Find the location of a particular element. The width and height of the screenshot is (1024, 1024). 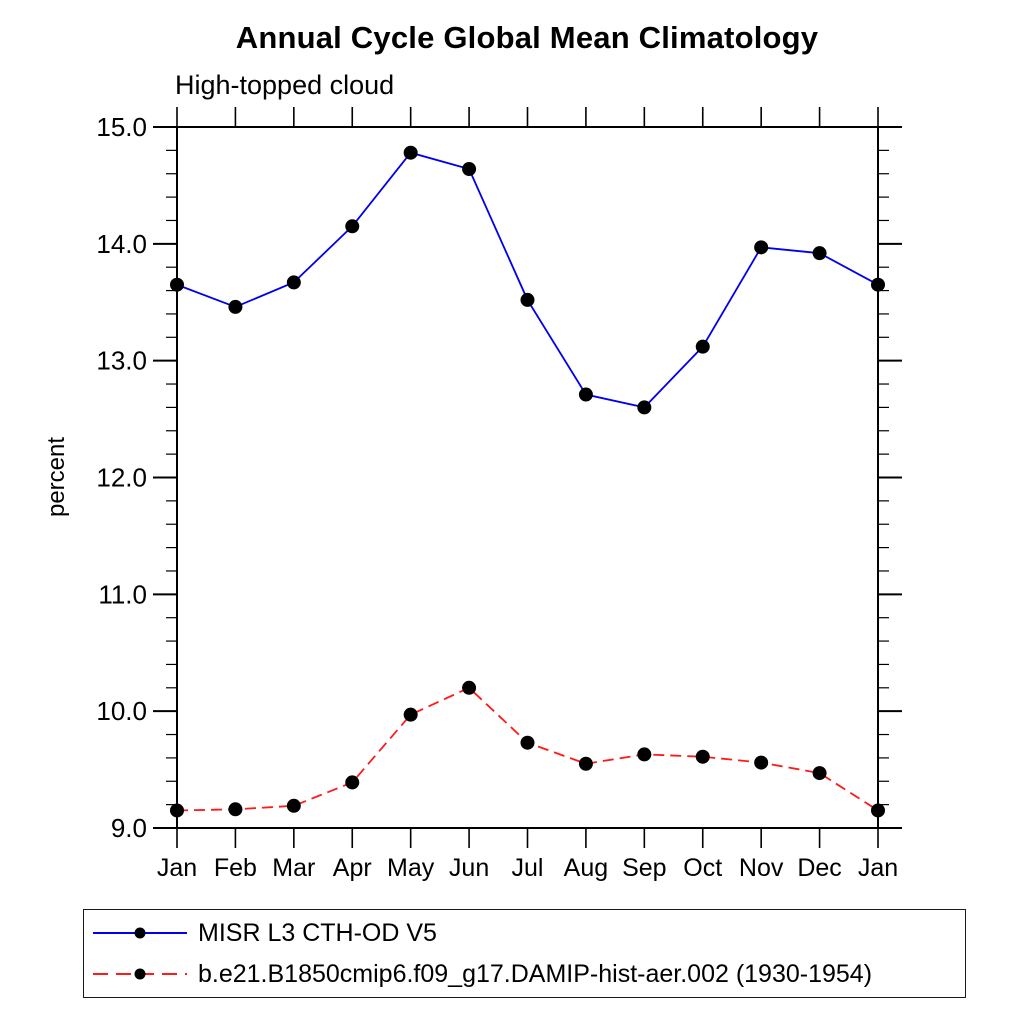

x-tick-label: Aug is located at coordinates (586, 868).